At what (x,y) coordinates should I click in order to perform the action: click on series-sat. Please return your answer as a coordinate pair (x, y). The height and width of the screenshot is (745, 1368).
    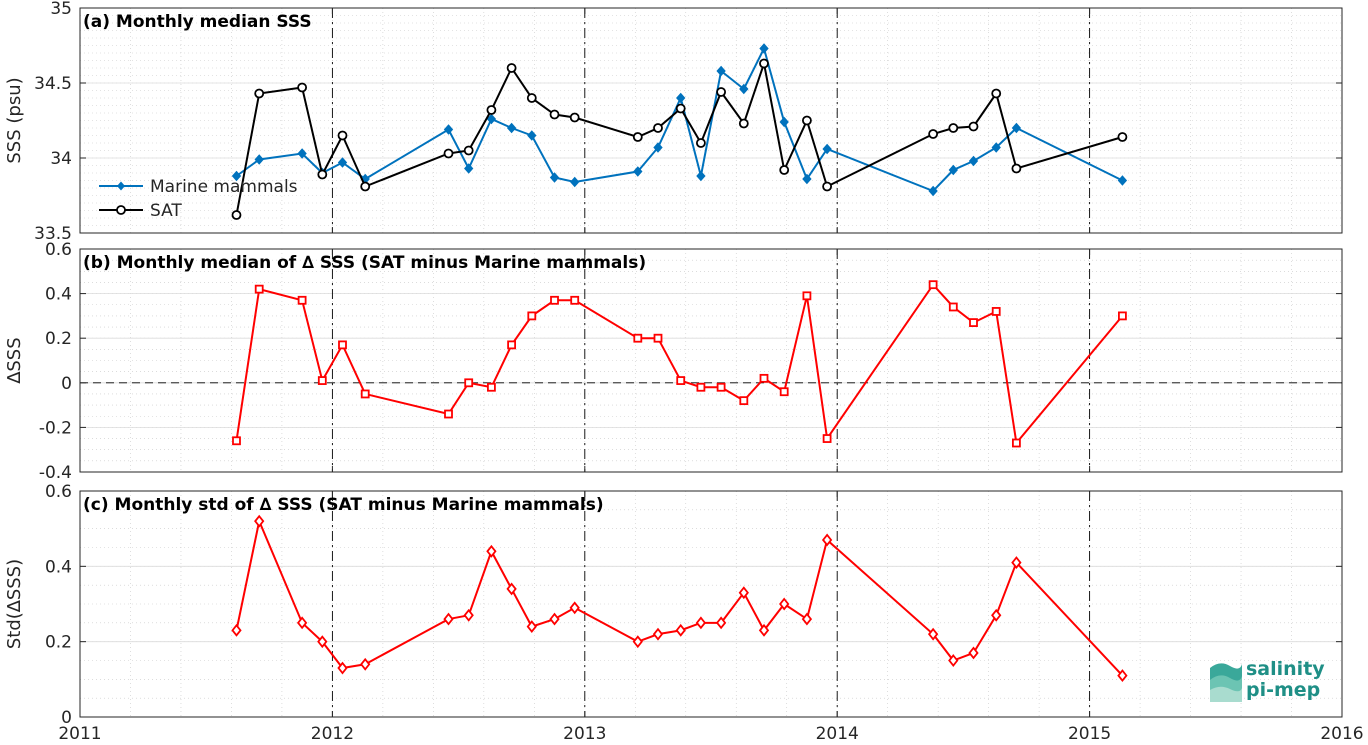
    Looking at the image, I should click on (679, 139).